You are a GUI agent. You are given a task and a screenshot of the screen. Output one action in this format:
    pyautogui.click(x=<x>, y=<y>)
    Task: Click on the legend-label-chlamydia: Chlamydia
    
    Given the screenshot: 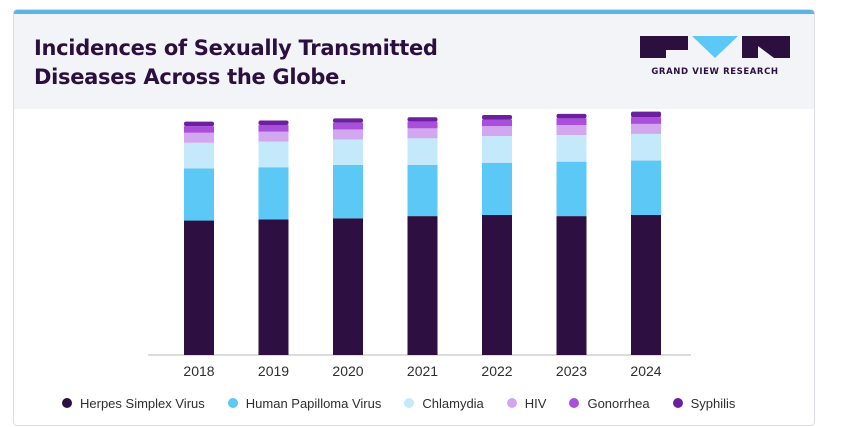 What is the action you would take?
    pyautogui.click(x=453, y=403)
    